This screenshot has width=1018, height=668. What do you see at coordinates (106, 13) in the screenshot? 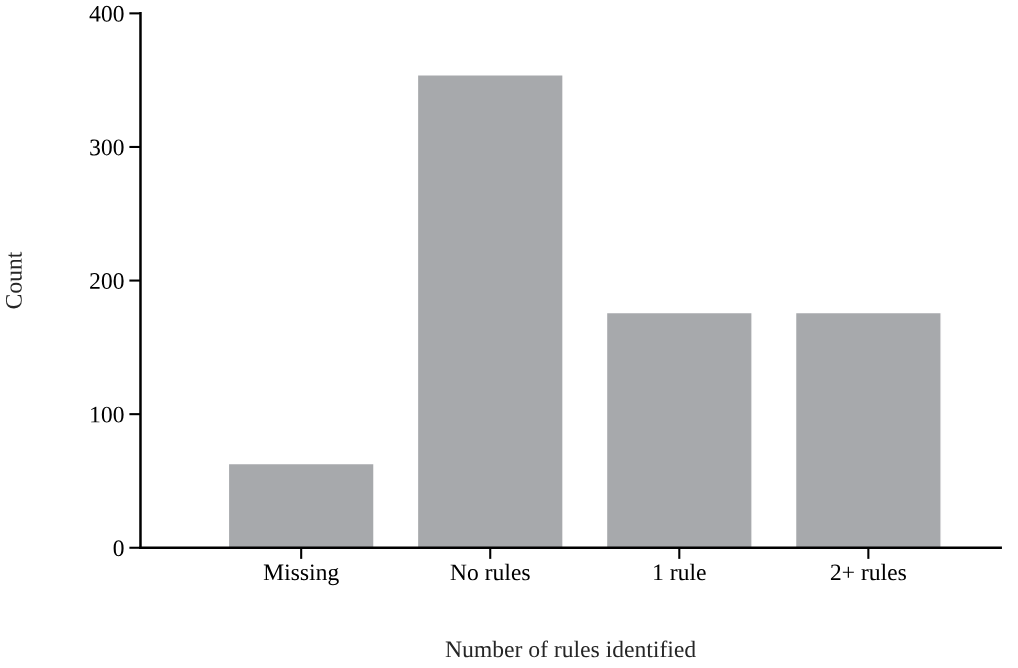
I see `y-tick-label: 400` at bounding box center [106, 13].